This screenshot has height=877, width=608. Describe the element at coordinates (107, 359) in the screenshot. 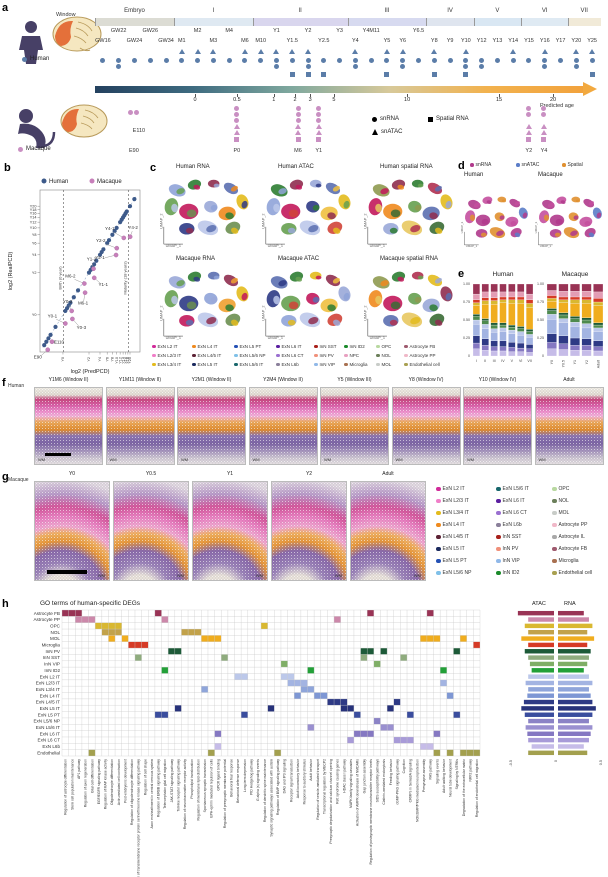

I see `x-tick-label: Y6` at that location.